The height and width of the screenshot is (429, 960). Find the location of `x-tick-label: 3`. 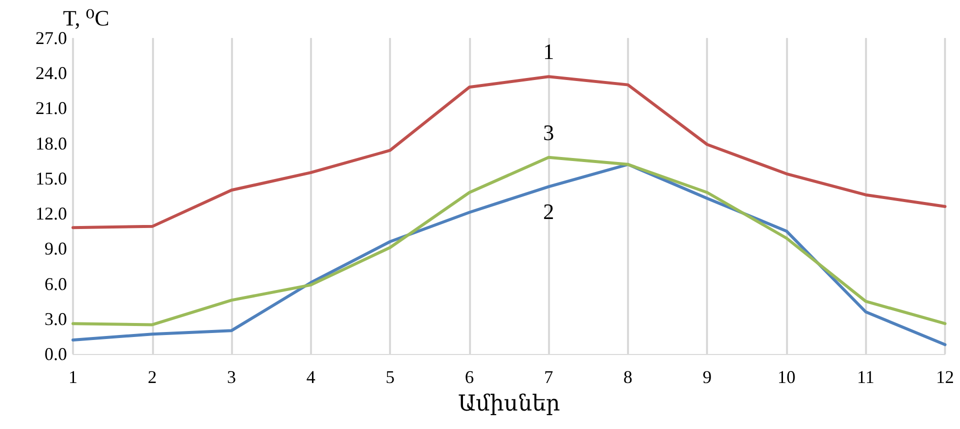

x-tick-label: 3 is located at coordinates (231, 377).